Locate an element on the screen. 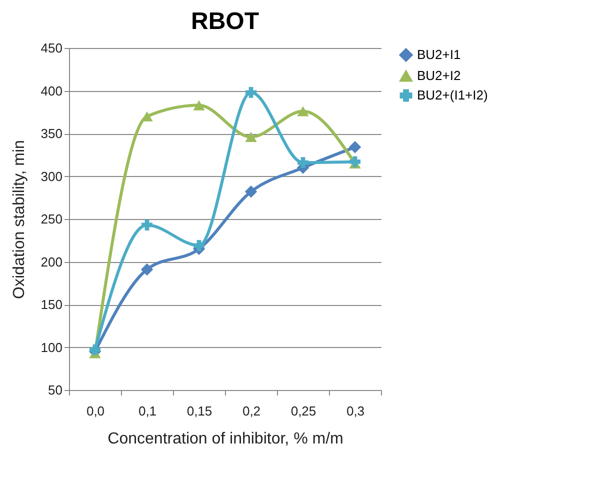  y-tick-label: 50 is located at coordinates (55, 390).